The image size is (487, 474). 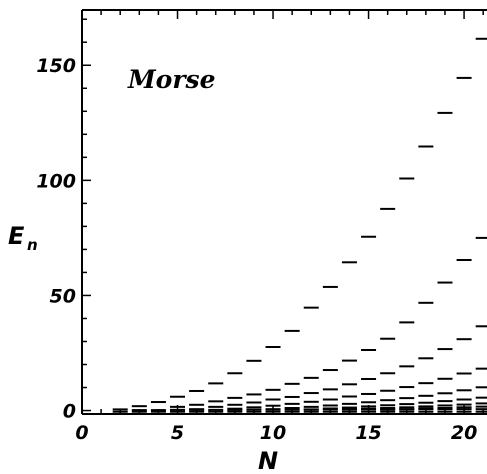 I want to click on x-tick-label: 20, so click(x=464, y=433).